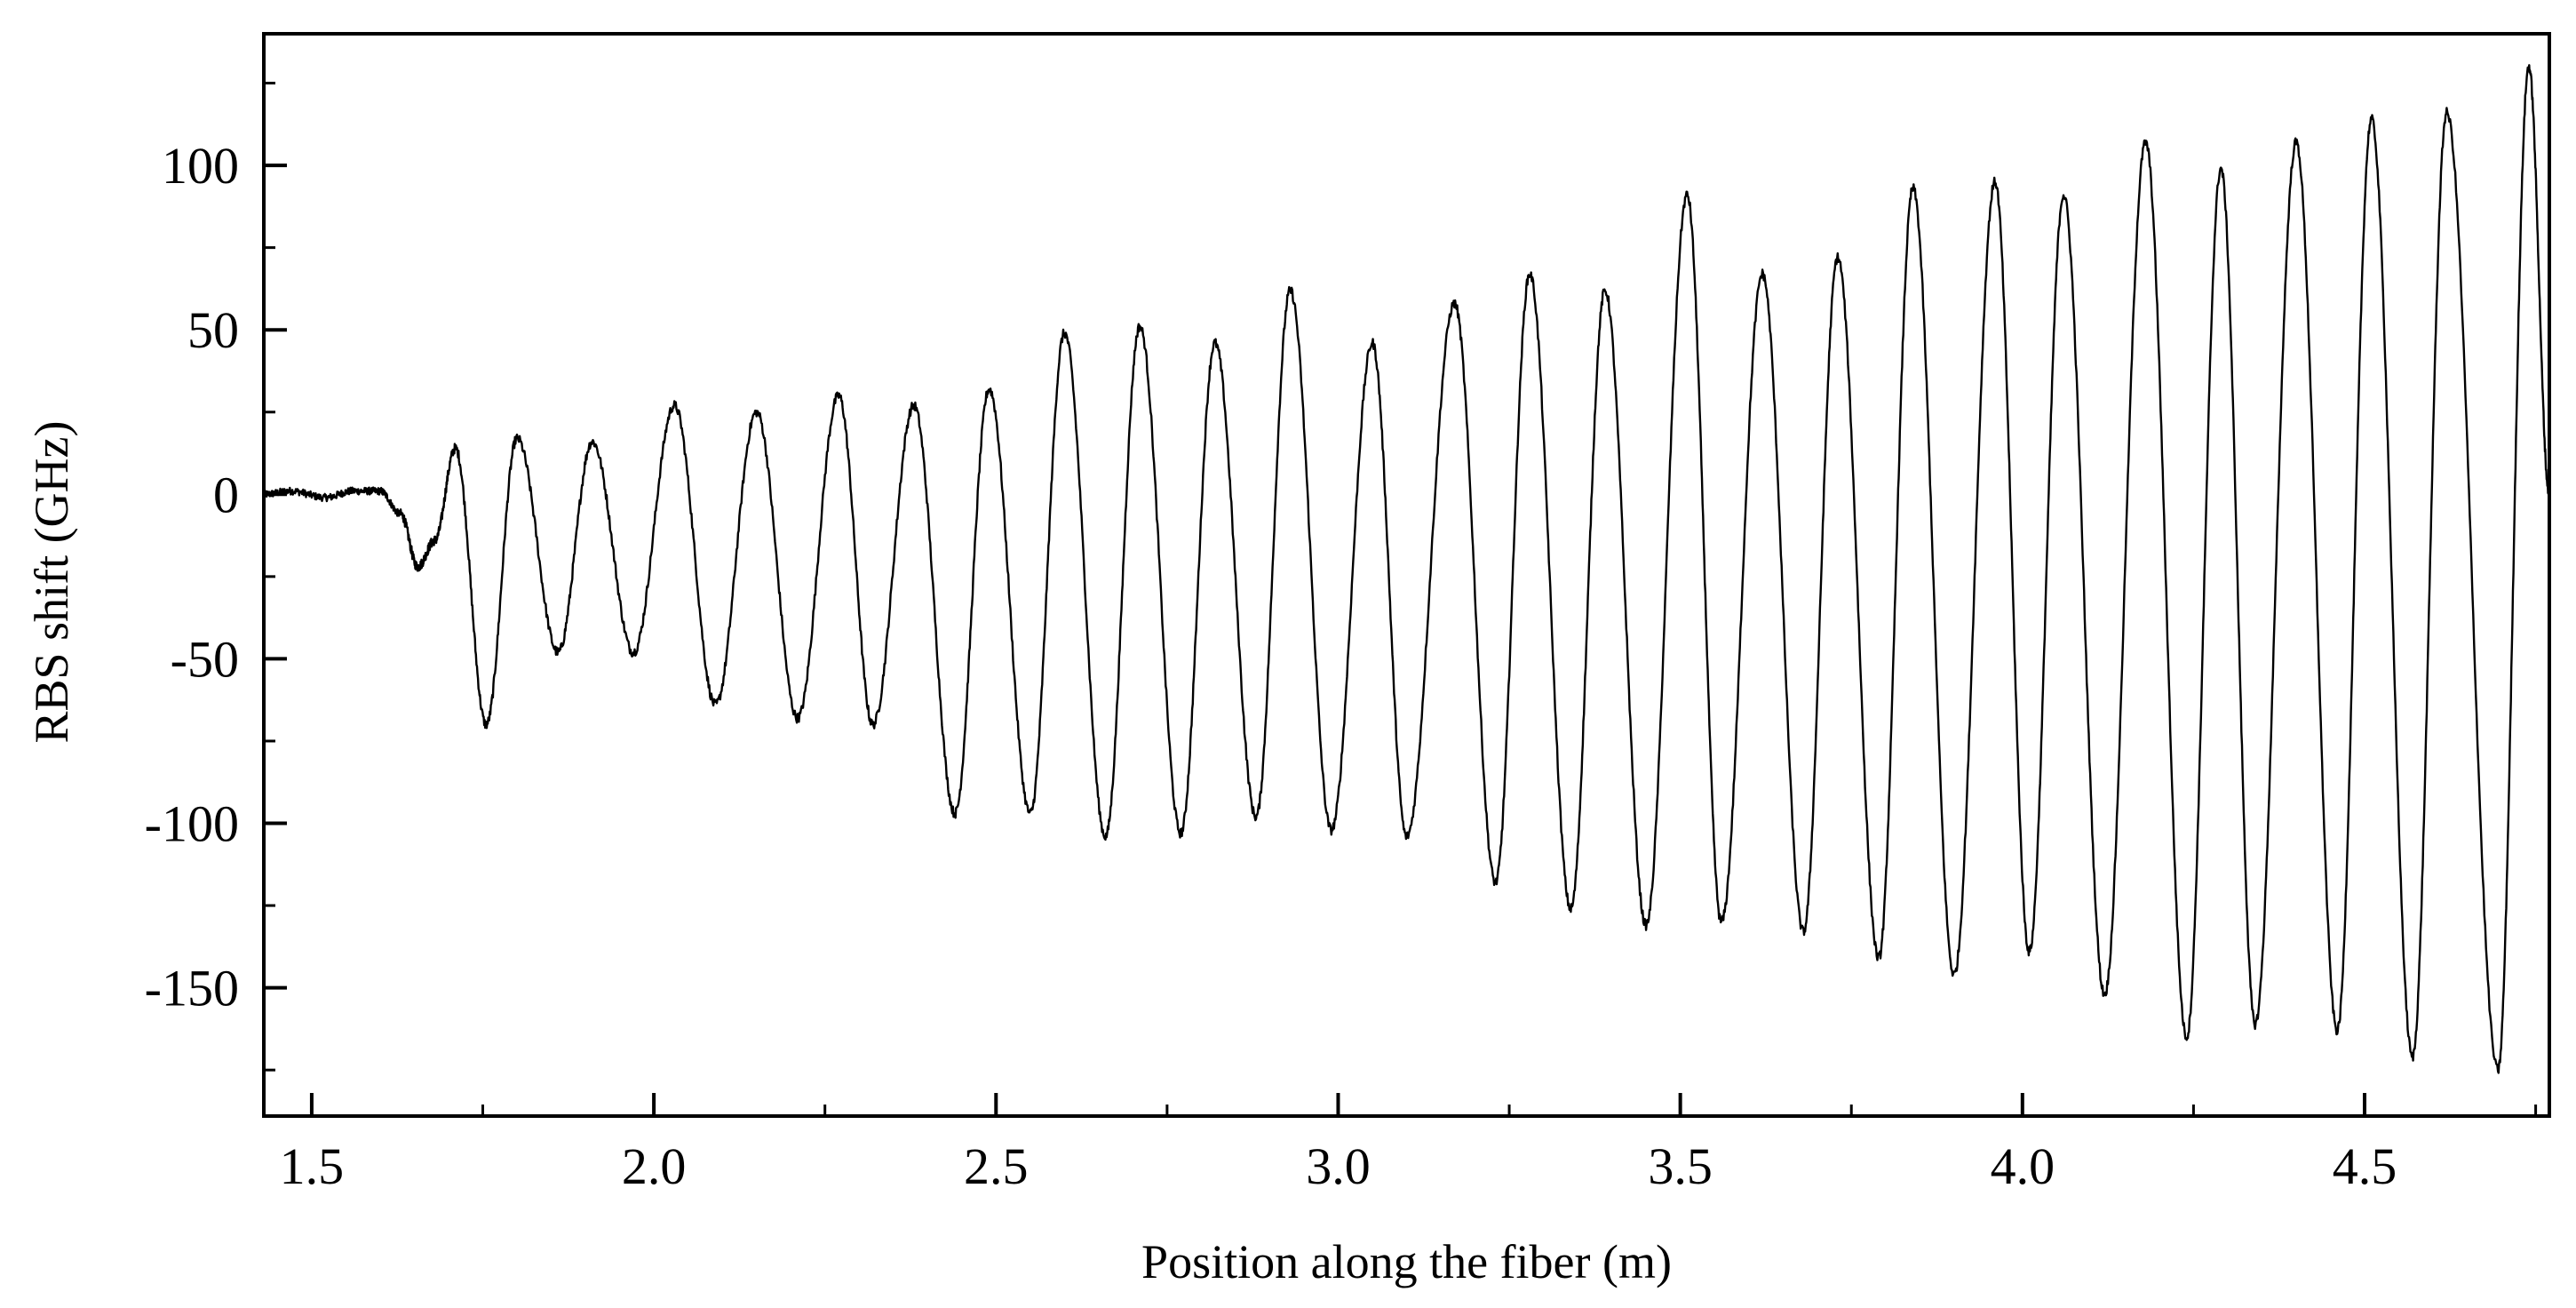 The image size is (2576, 1308). I want to click on x-tick-label: 4.5, so click(2365, 1166).